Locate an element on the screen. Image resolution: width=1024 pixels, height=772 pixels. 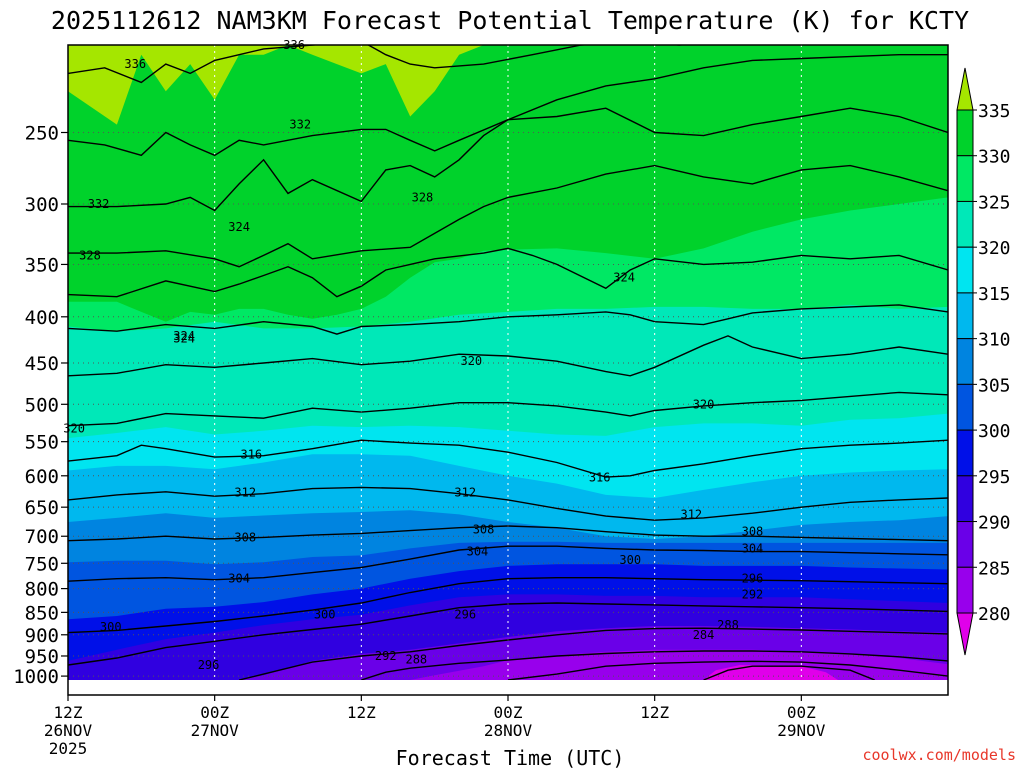
x-axis-title: Forecast Time (UTC) is located at coordinates (510, 757).